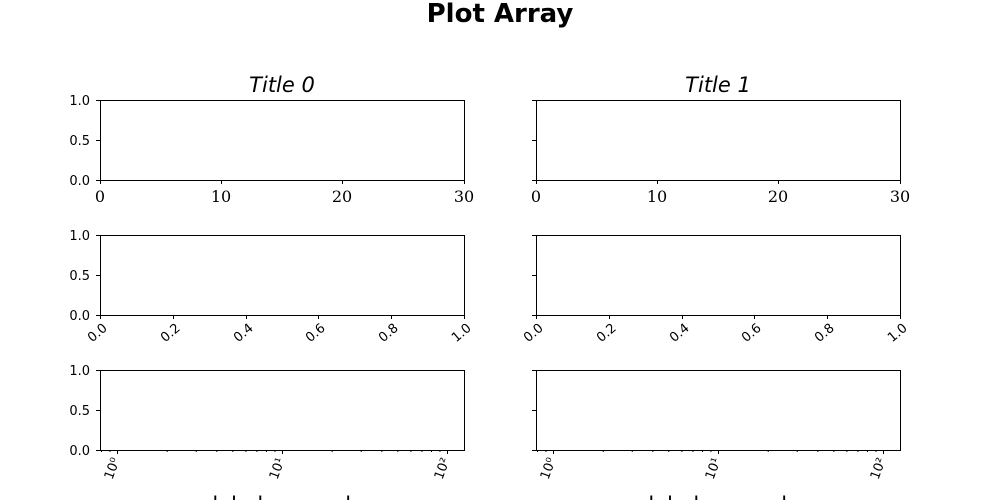 The height and width of the screenshot is (500, 1000). What do you see at coordinates (282, 85) in the screenshot?
I see `subplot-title: Title 0` at bounding box center [282, 85].